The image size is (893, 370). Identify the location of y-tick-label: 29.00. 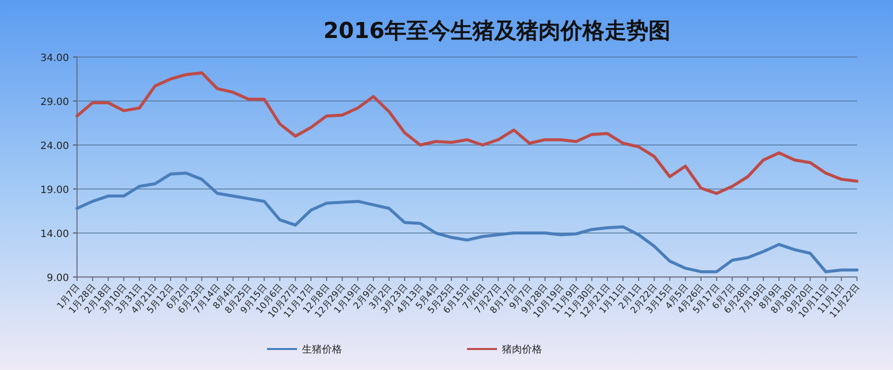
(54, 102).